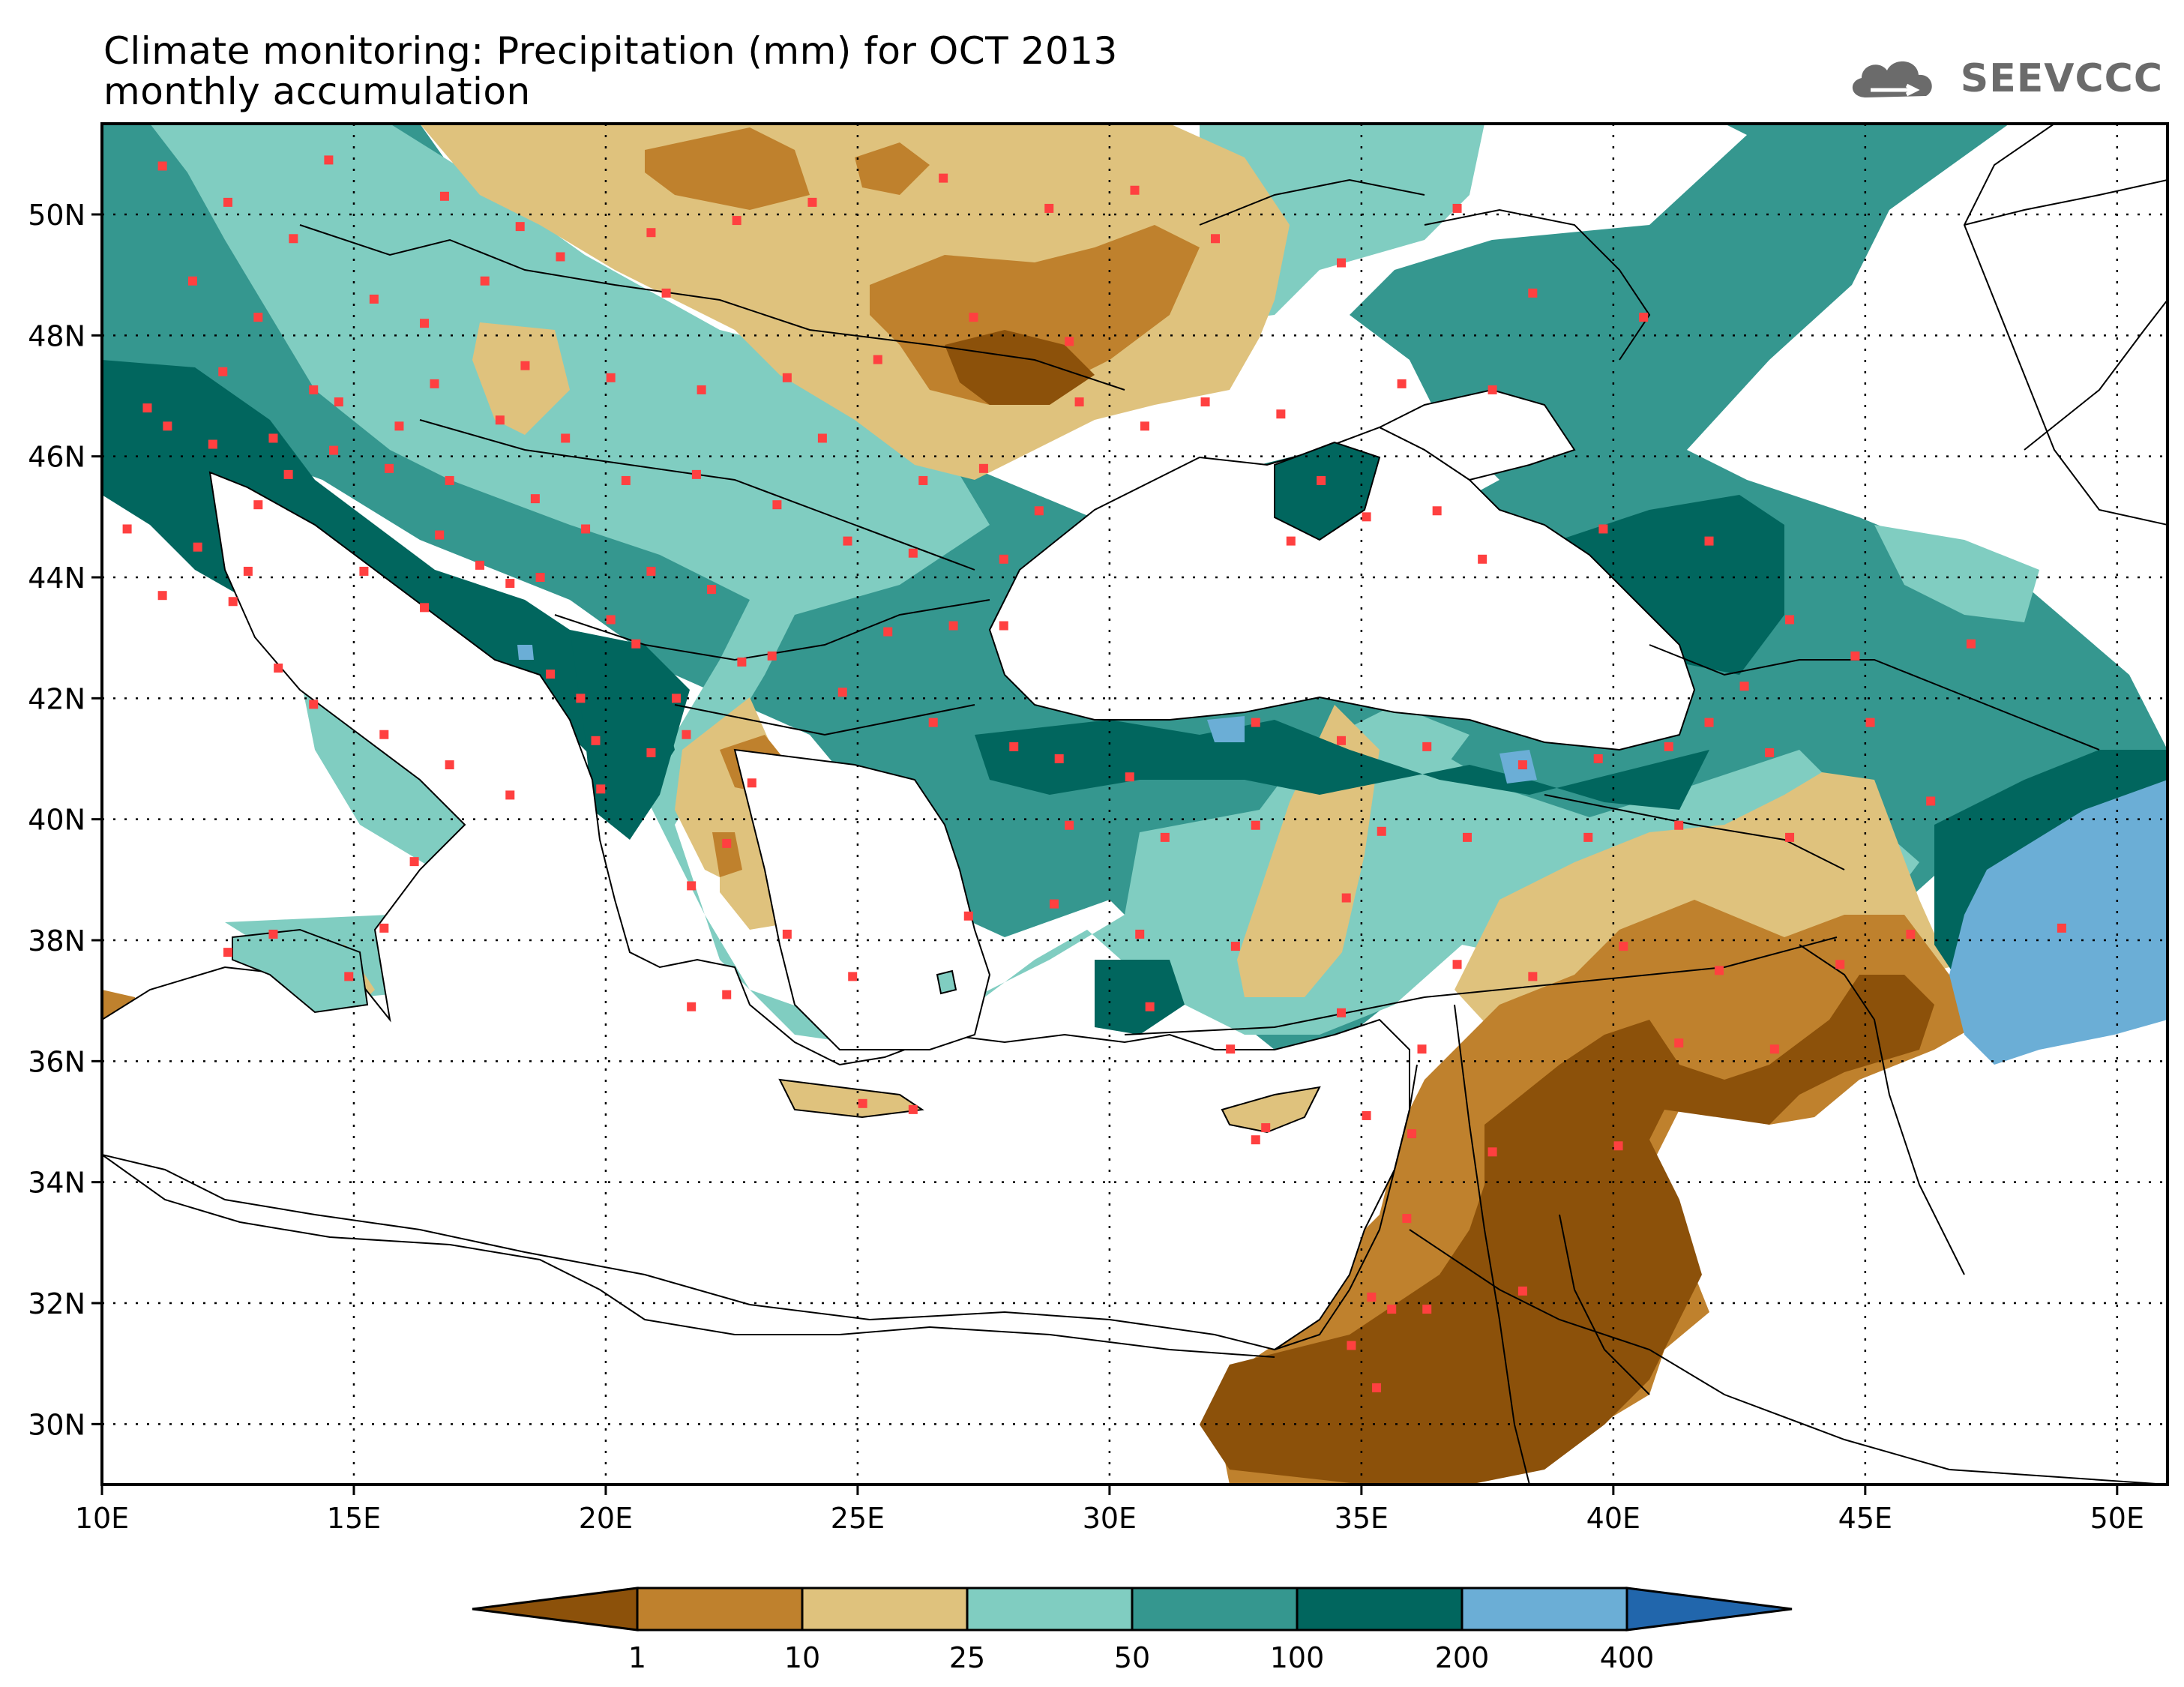 This screenshot has height=1687, width=2184. Describe the element at coordinates (56, 1424) in the screenshot. I see `y-tick-label: 30N` at that location.